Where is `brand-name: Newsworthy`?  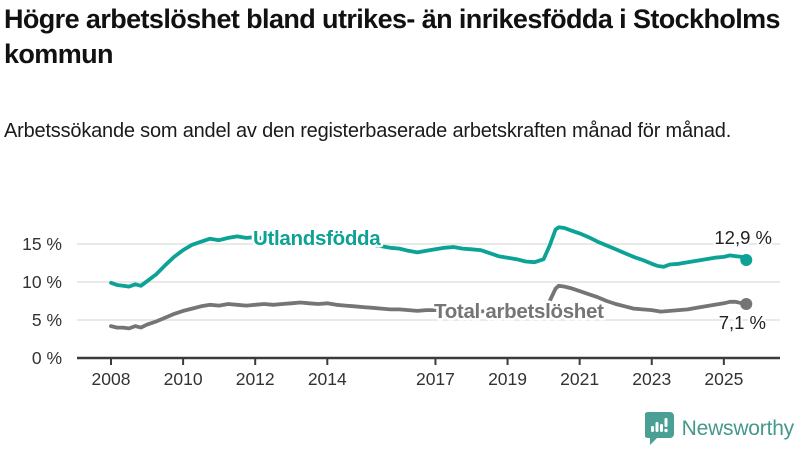 brand-name: Newsworthy is located at coordinates (738, 428).